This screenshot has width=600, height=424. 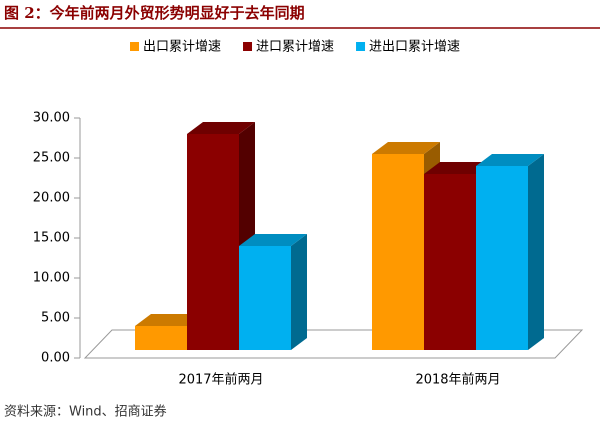 I want to click on legend-label: 进口累计增速, so click(x=295, y=47).